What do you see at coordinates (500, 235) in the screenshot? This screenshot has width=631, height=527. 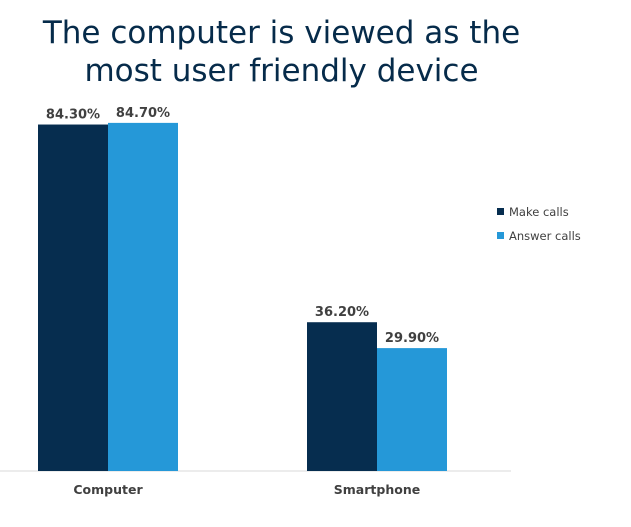 I see `legend-swatch-answer-calls` at bounding box center [500, 235].